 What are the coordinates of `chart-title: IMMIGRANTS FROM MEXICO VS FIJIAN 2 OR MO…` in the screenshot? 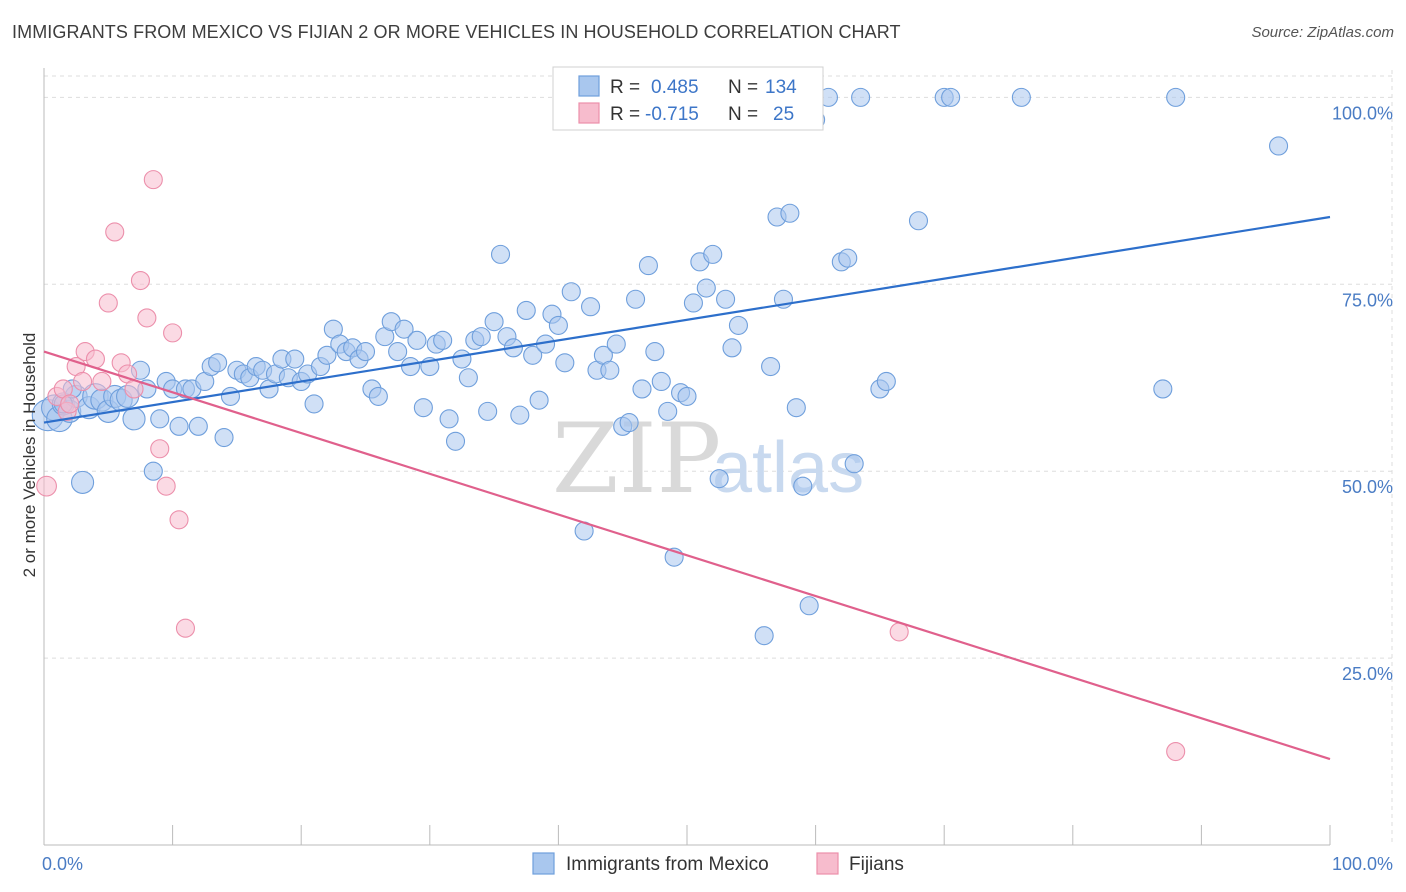 It's located at (456, 32).